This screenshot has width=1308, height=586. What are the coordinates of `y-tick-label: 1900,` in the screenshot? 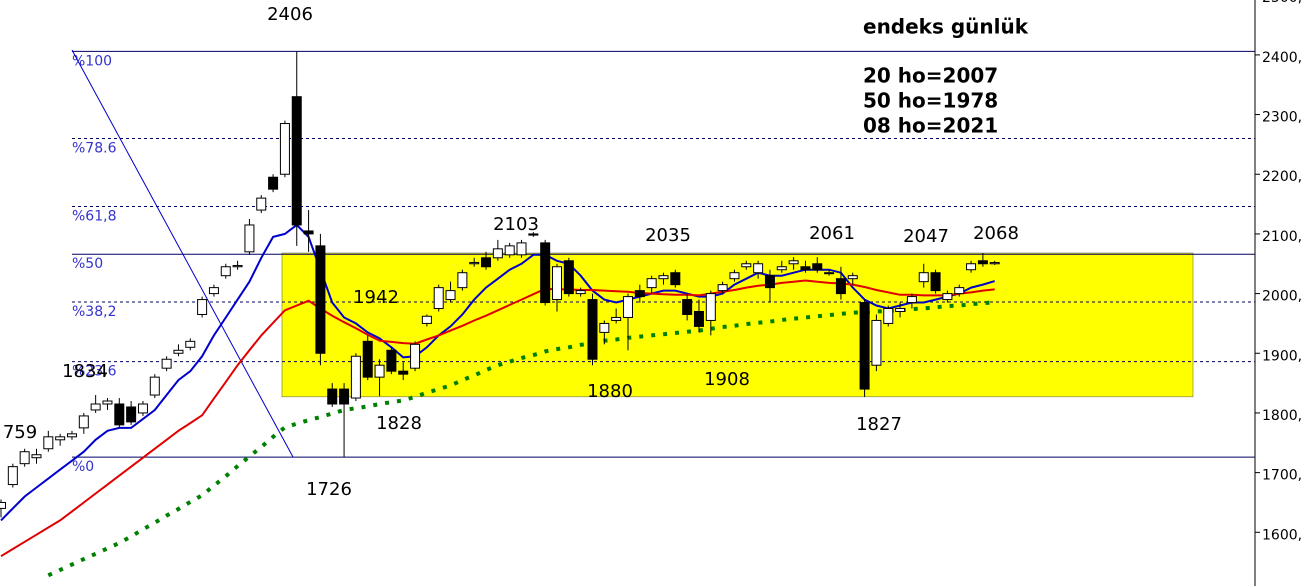 It's located at (1282, 356).